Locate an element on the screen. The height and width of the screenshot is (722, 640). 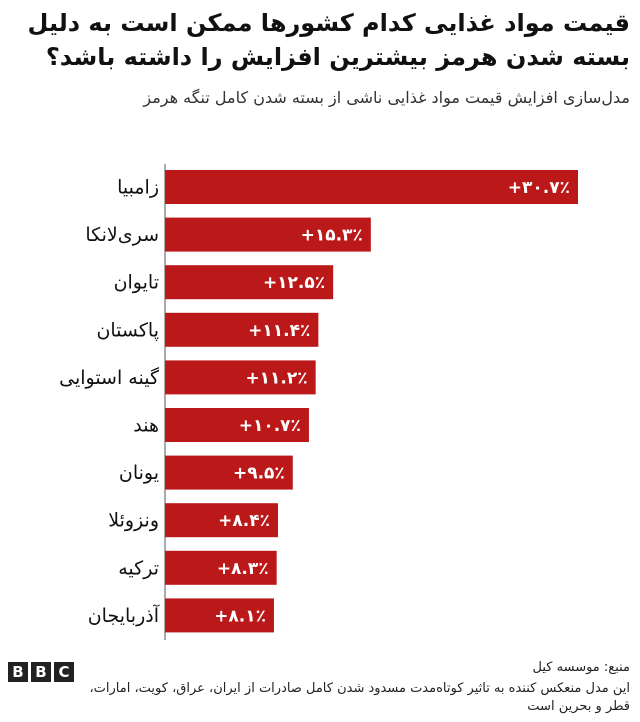
value-label: +۸.۱٪ is located at coordinates (240, 616).